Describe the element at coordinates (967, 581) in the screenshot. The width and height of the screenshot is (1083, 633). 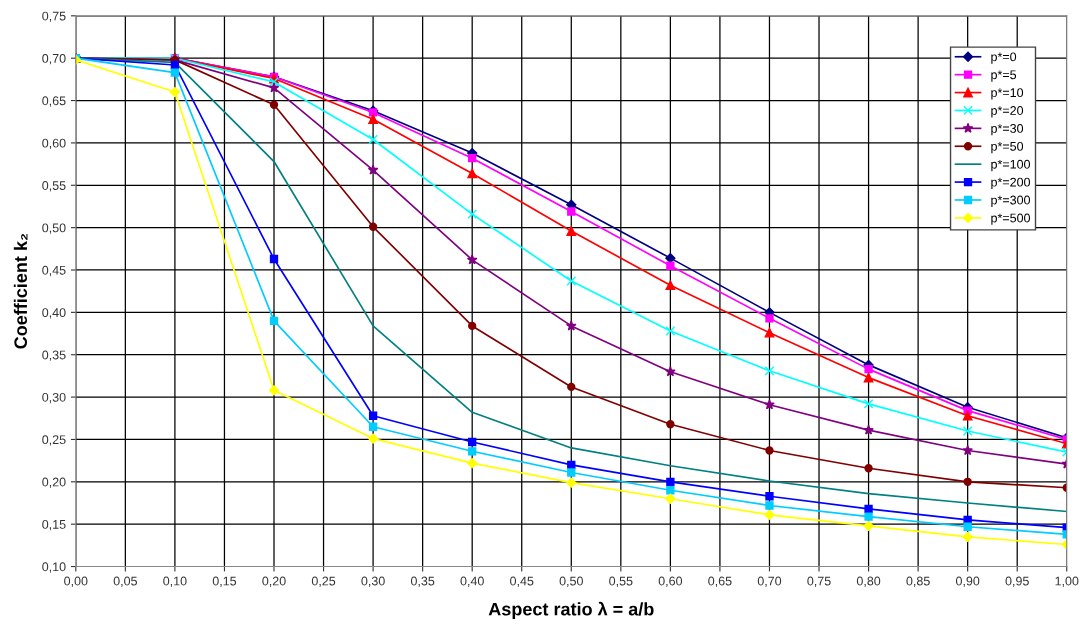
I see `x-tick-label: 0,90` at that location.